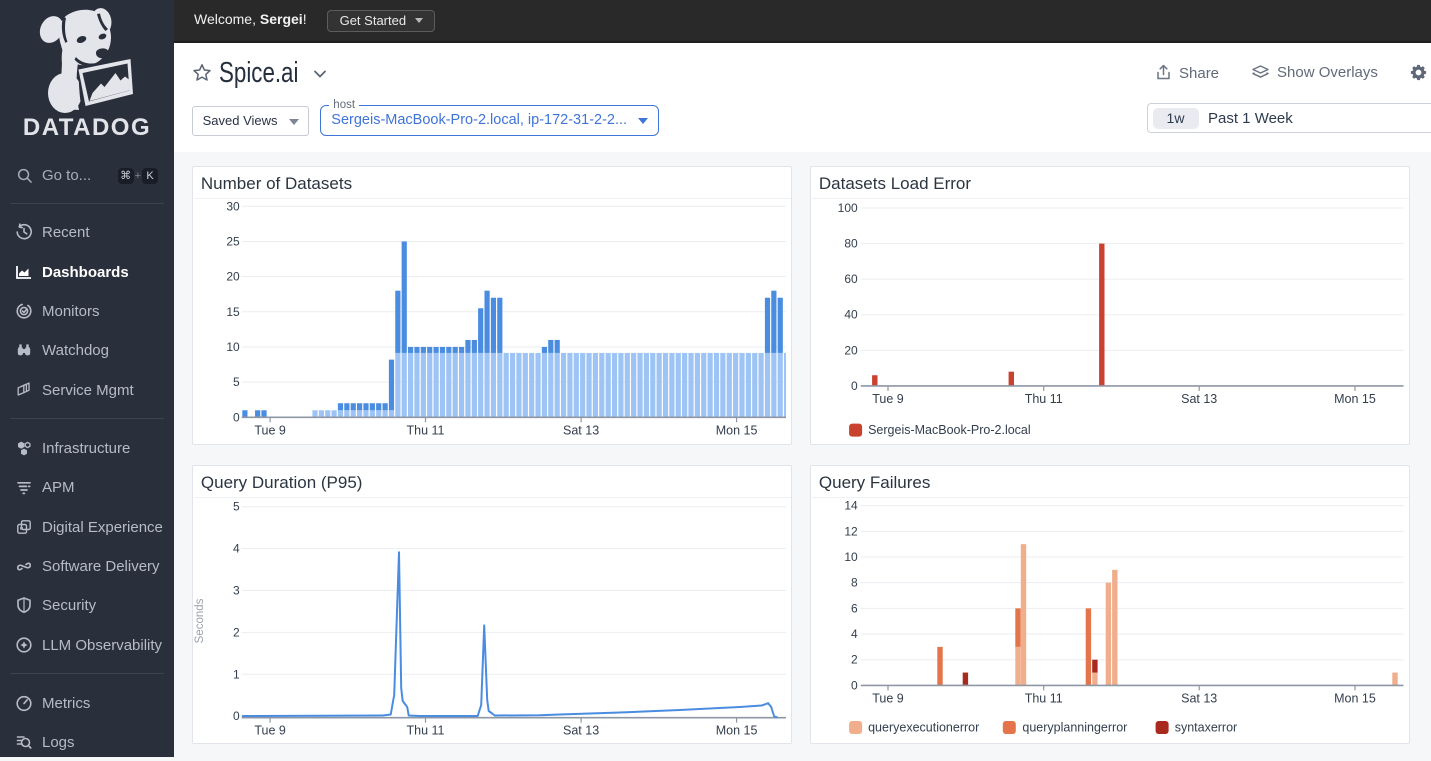  Describe the element at coordinates (234, 207) in the screenshot. I see `svg-text: 30` at that location.